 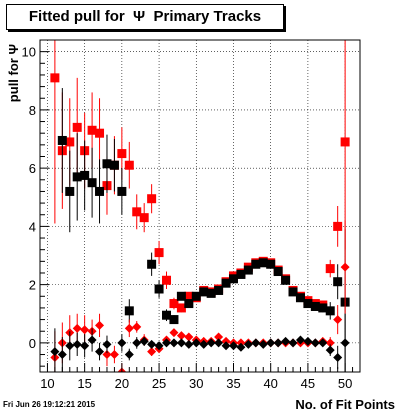 I want to click on y-axis-label: pull for Ψ, so click(x=13, y=73).